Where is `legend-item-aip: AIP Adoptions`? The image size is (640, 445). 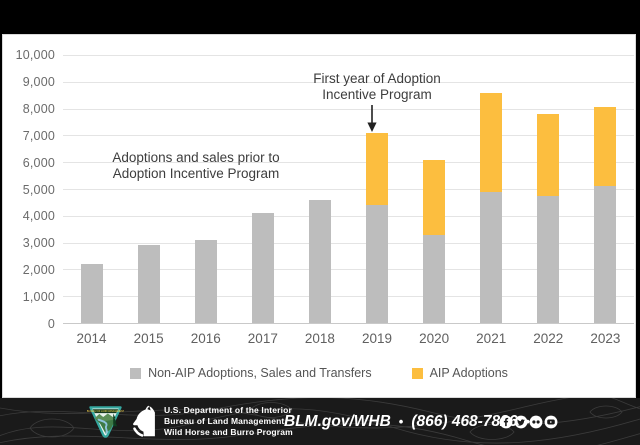 legend-item-aip: AIP Adoptions is located at coordinates (459, 373).